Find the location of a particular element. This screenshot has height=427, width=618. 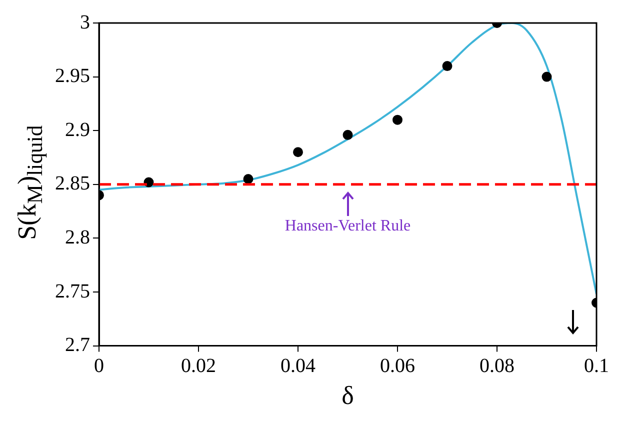

x-tick-label: 0.08 is located at coordinates (497, 366).